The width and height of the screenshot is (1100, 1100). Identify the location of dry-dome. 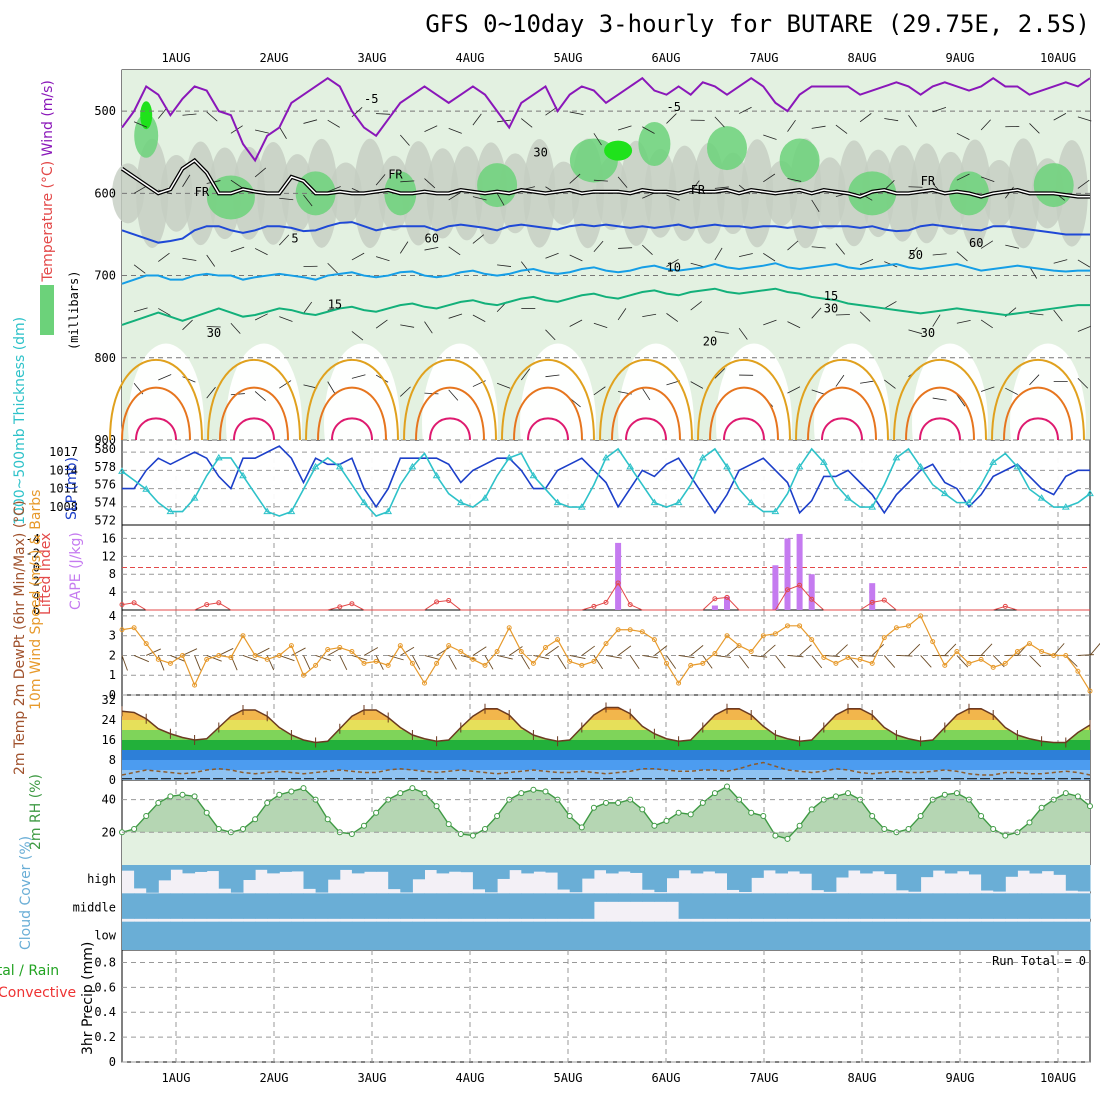
(852, 423).